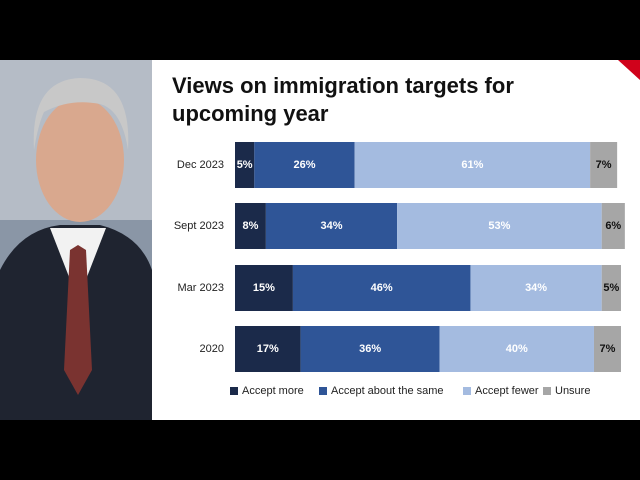 Image resolution: width=640 pixels, height=480 pixels. I want to click on value-label: 40%, so click(517, 349).